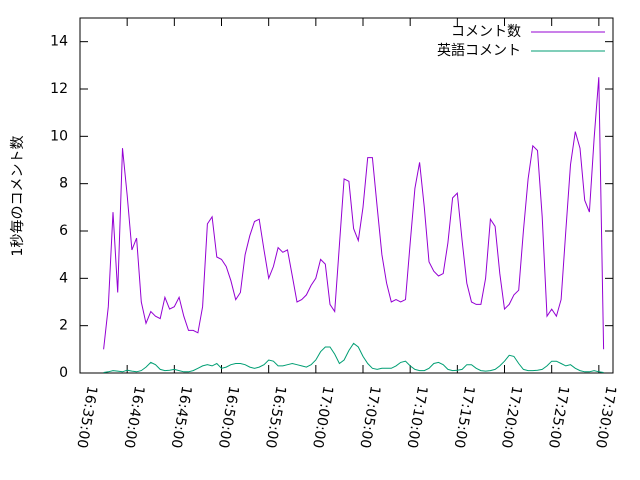 This screenshot has width=640, height=480. Describe the element at coordinates (63, 326) in the screenshot. I see `y-tick-label: 2` at that location.